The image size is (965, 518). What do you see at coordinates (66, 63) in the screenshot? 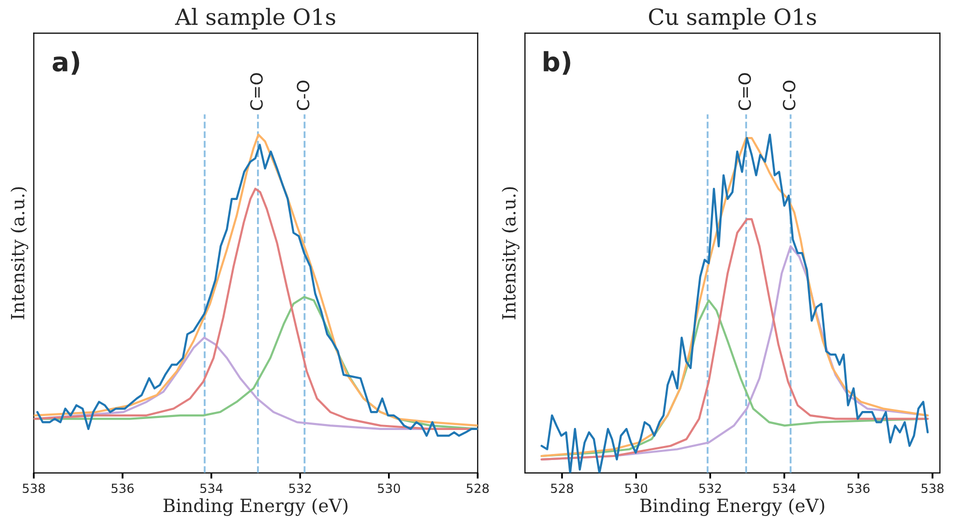
I see `text: a)` at bounding box center [66, 63].